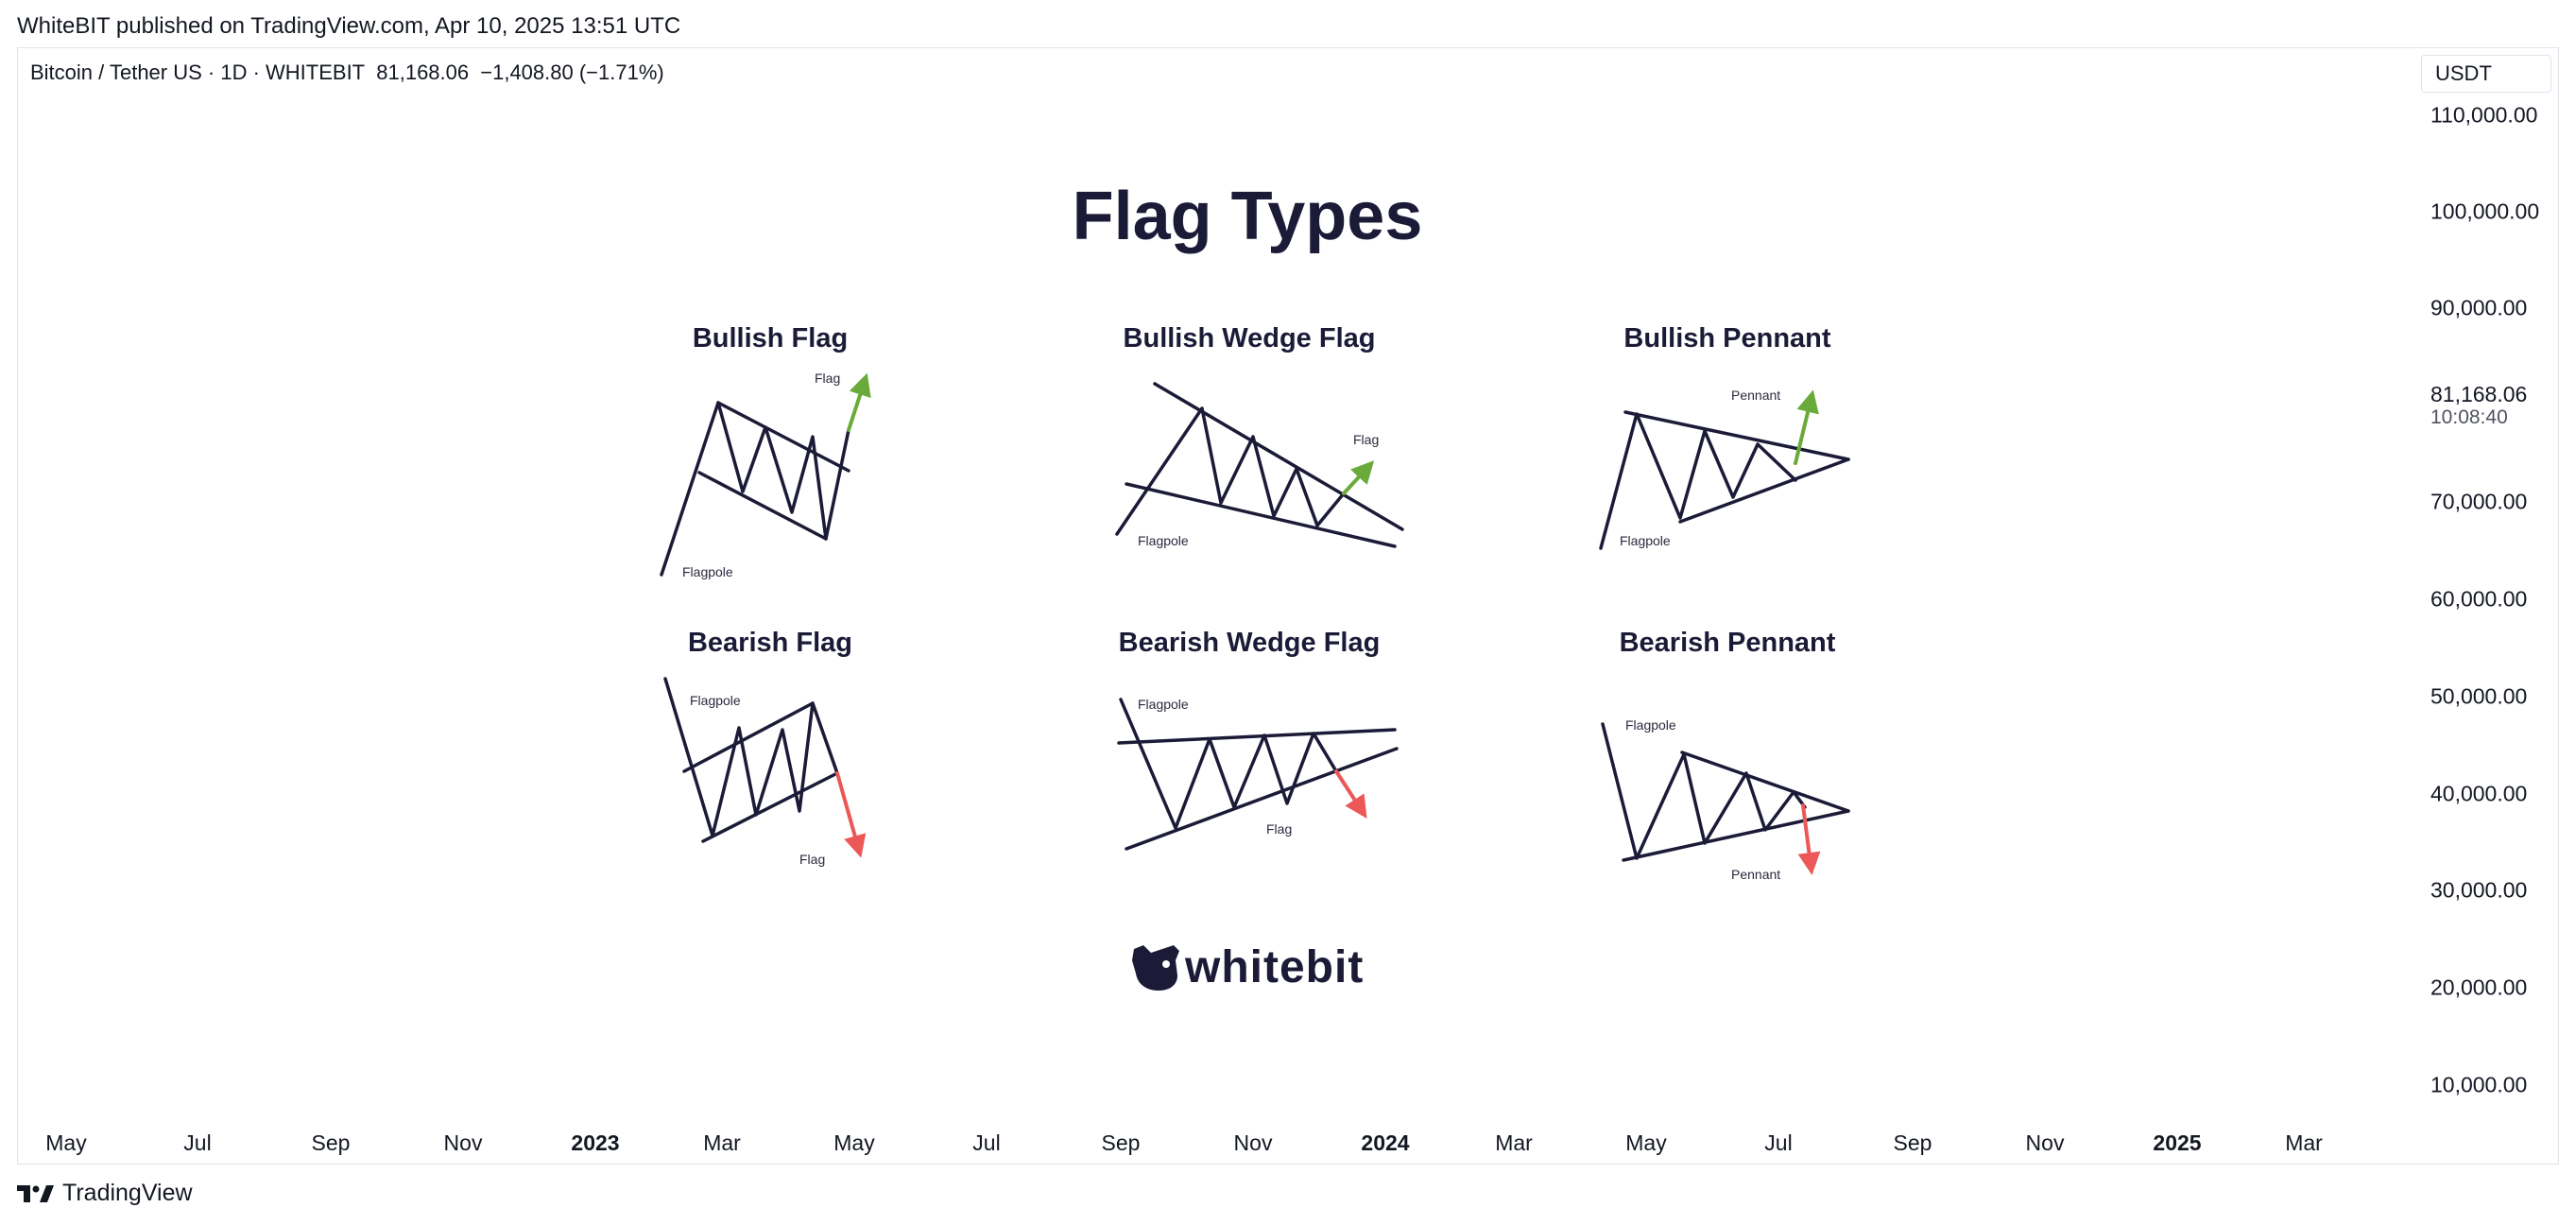 The height and width of the screenshot is (1225, 2576). Describe the element at coordinates (1755, 874) in the screenshot. I see `bearish-pennant-pennant-label: Pennant` at that location.